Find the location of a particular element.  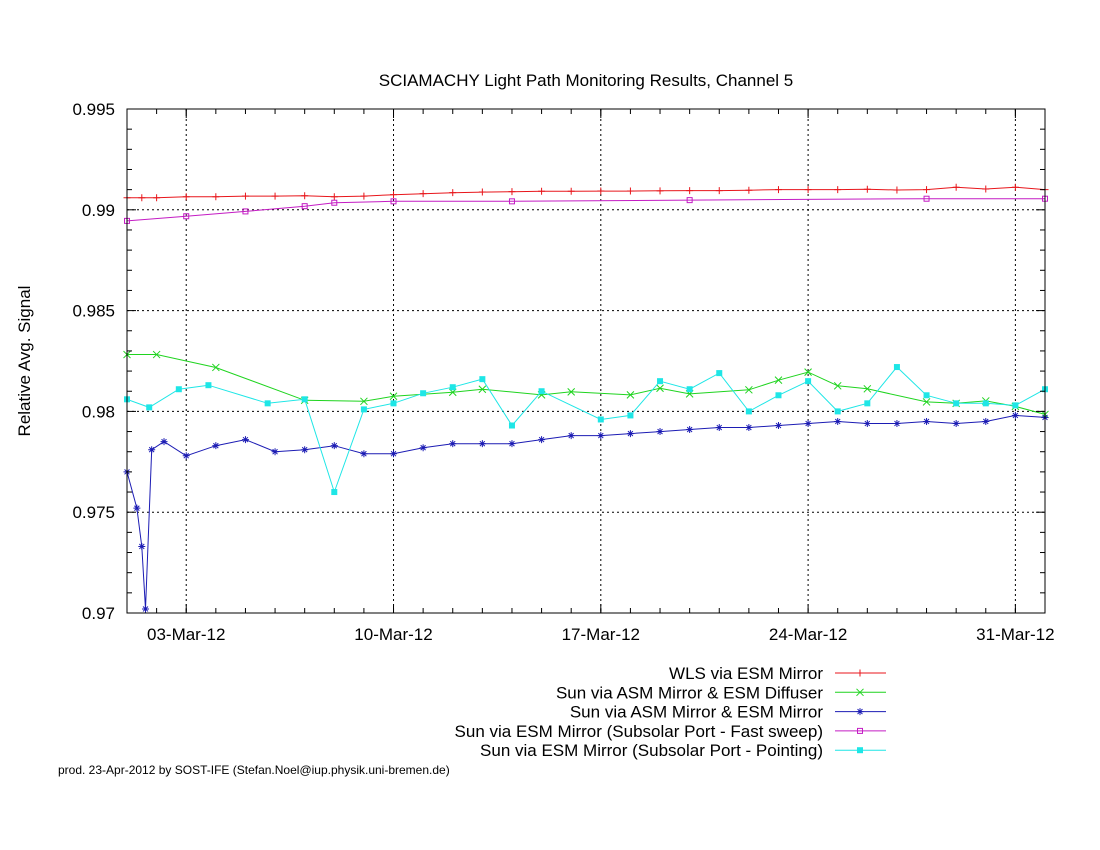

y-axis-label: Relative Avg. Signal is located at coordinates (24, 361).